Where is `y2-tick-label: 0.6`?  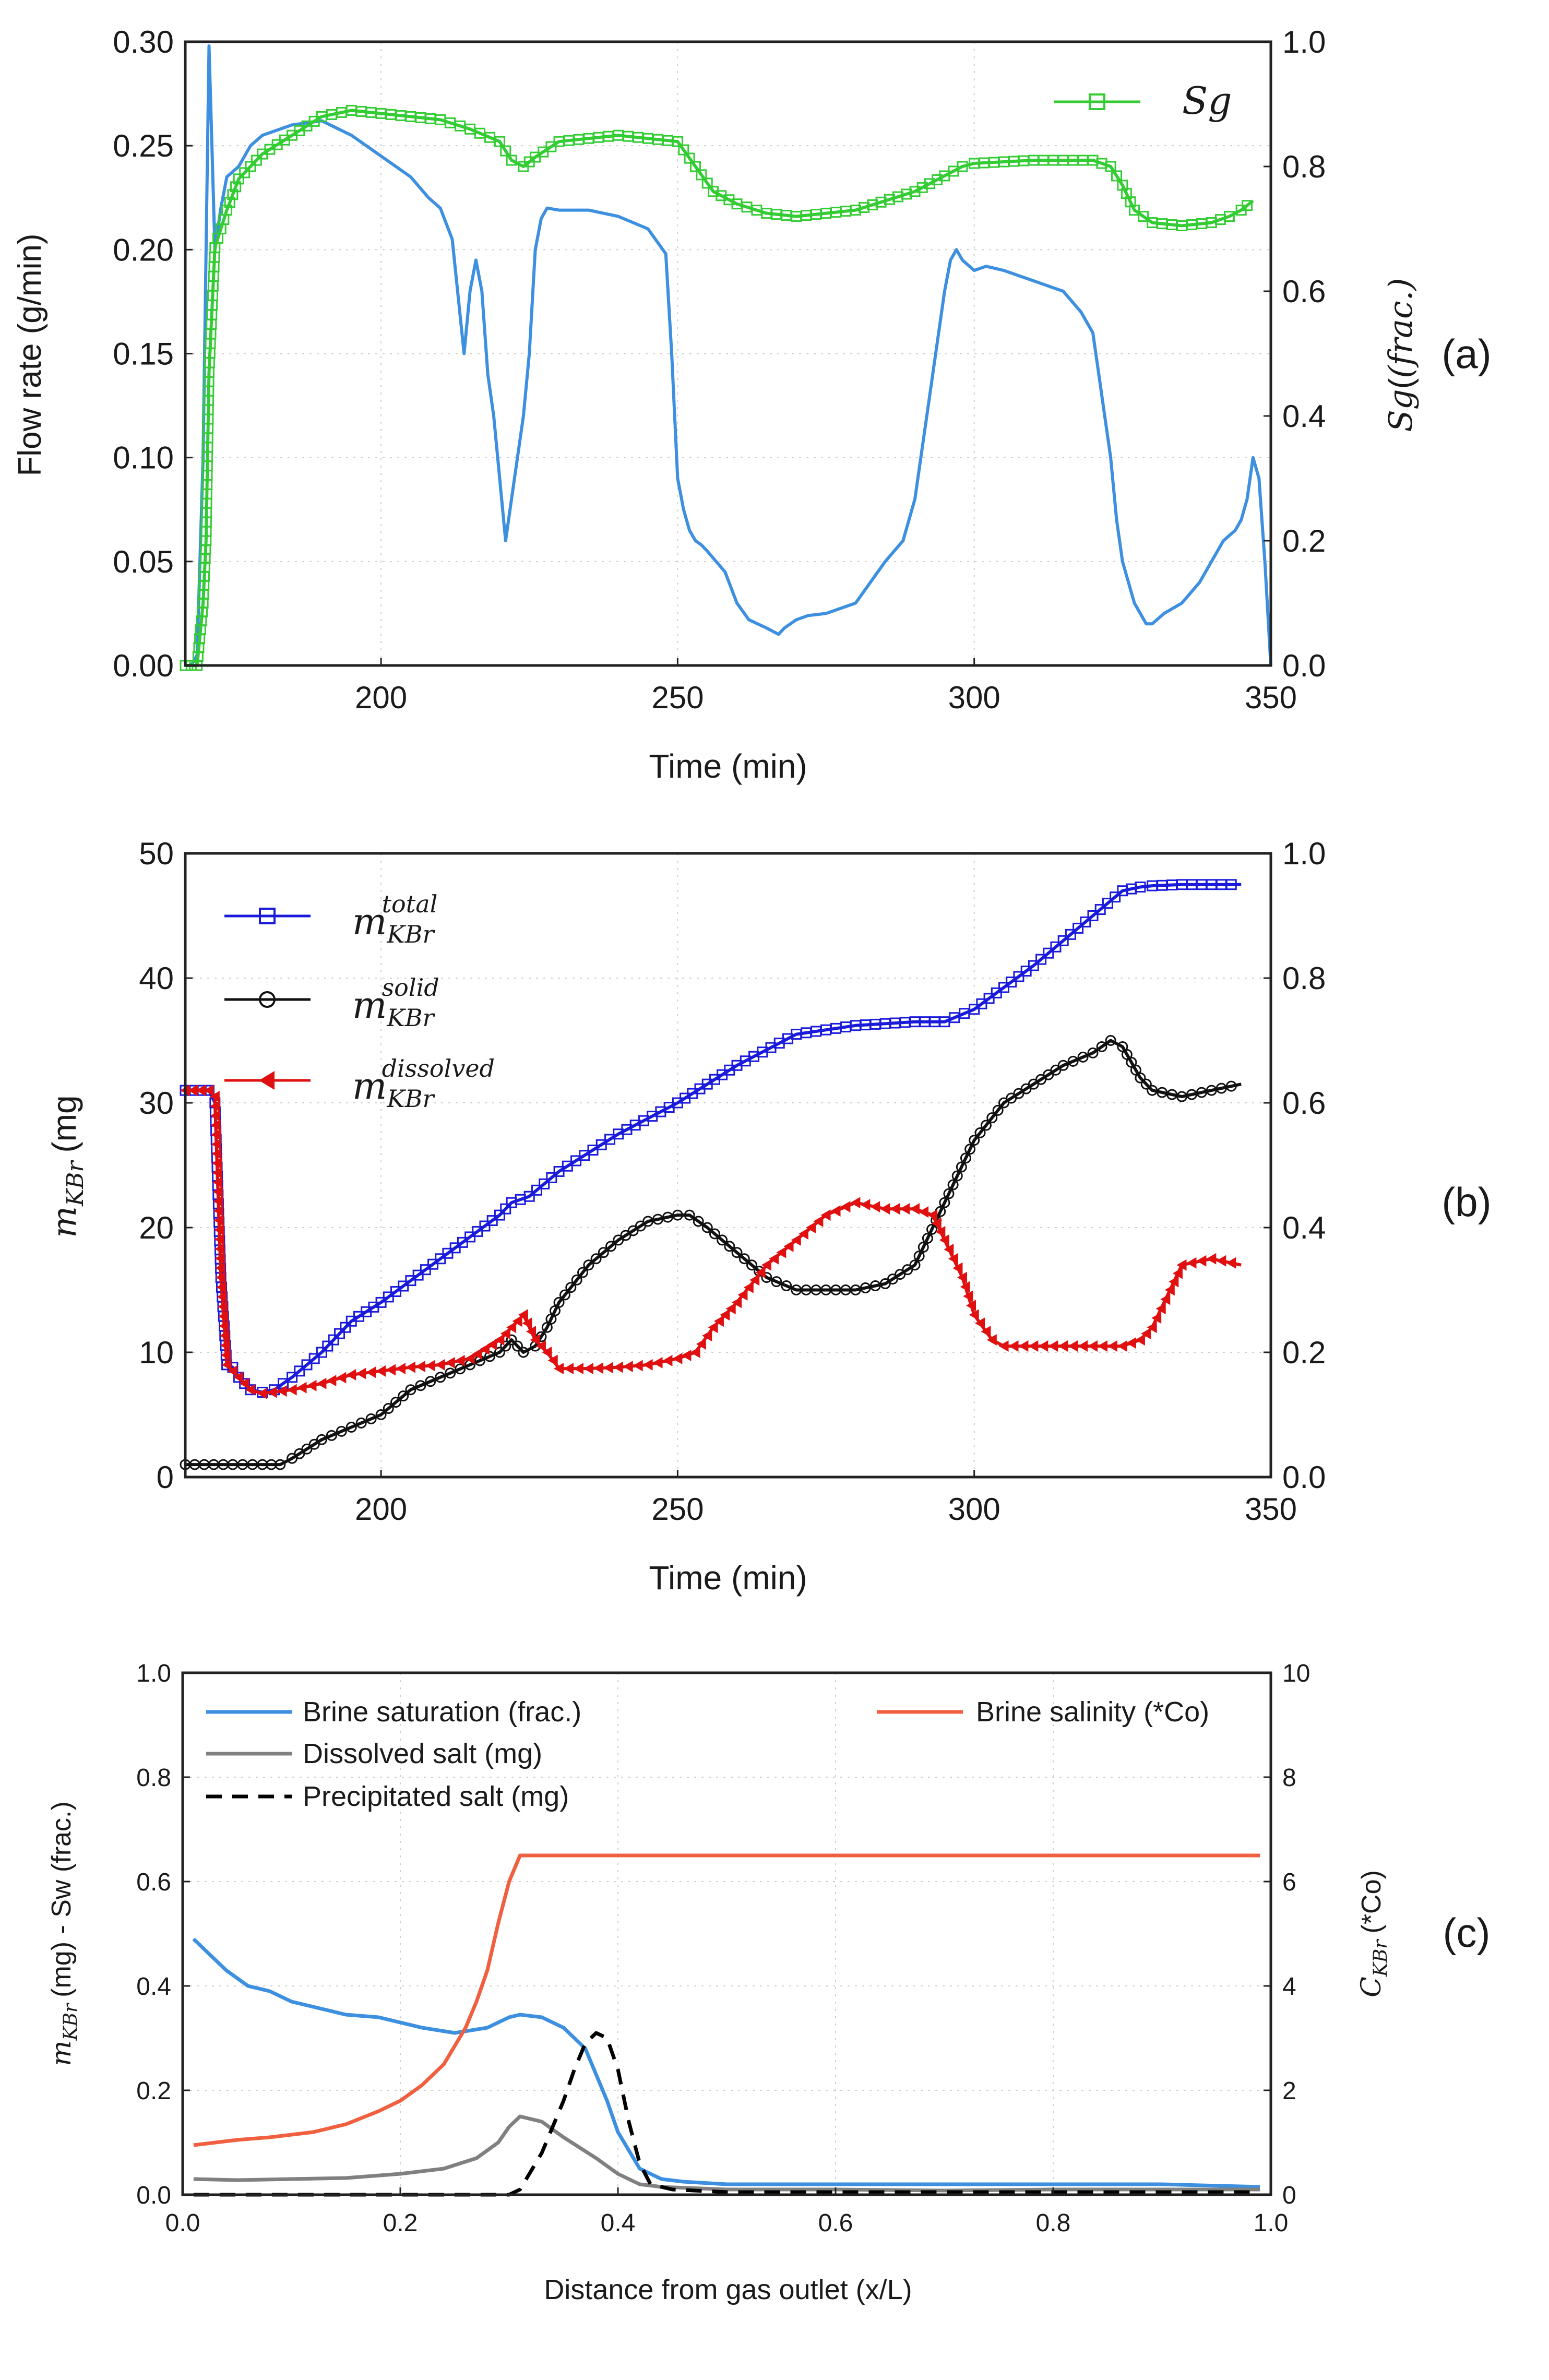 y2-tick-label: 0.6 is located at coordinates (1304, 291).